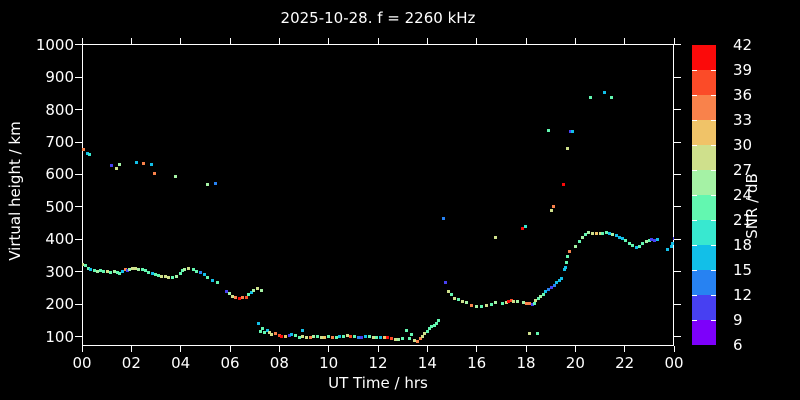  I want to click on colorbar-tick-label: 24, so click(743, 195).